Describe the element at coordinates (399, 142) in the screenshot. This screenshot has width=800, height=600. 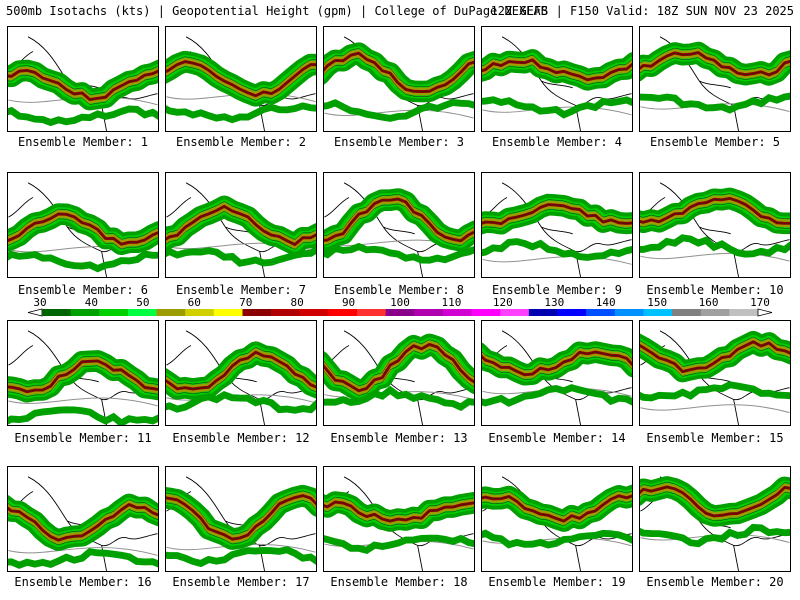
I see `ensemble-member-caption: Ensemble Member: 3` at that location.